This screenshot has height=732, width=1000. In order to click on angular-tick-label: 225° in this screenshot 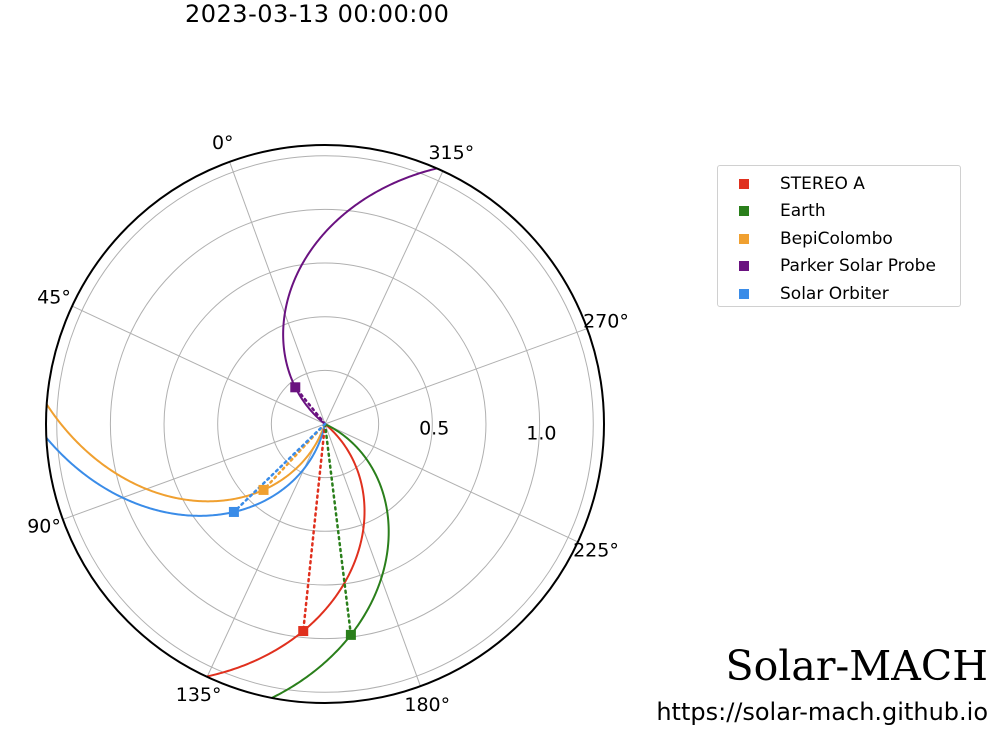, I will do `click(596, 550)`.